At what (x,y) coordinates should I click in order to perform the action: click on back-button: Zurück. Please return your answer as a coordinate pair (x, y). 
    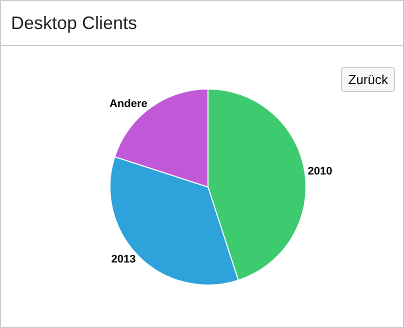
    Looking at the image, I should click on (368, 79).